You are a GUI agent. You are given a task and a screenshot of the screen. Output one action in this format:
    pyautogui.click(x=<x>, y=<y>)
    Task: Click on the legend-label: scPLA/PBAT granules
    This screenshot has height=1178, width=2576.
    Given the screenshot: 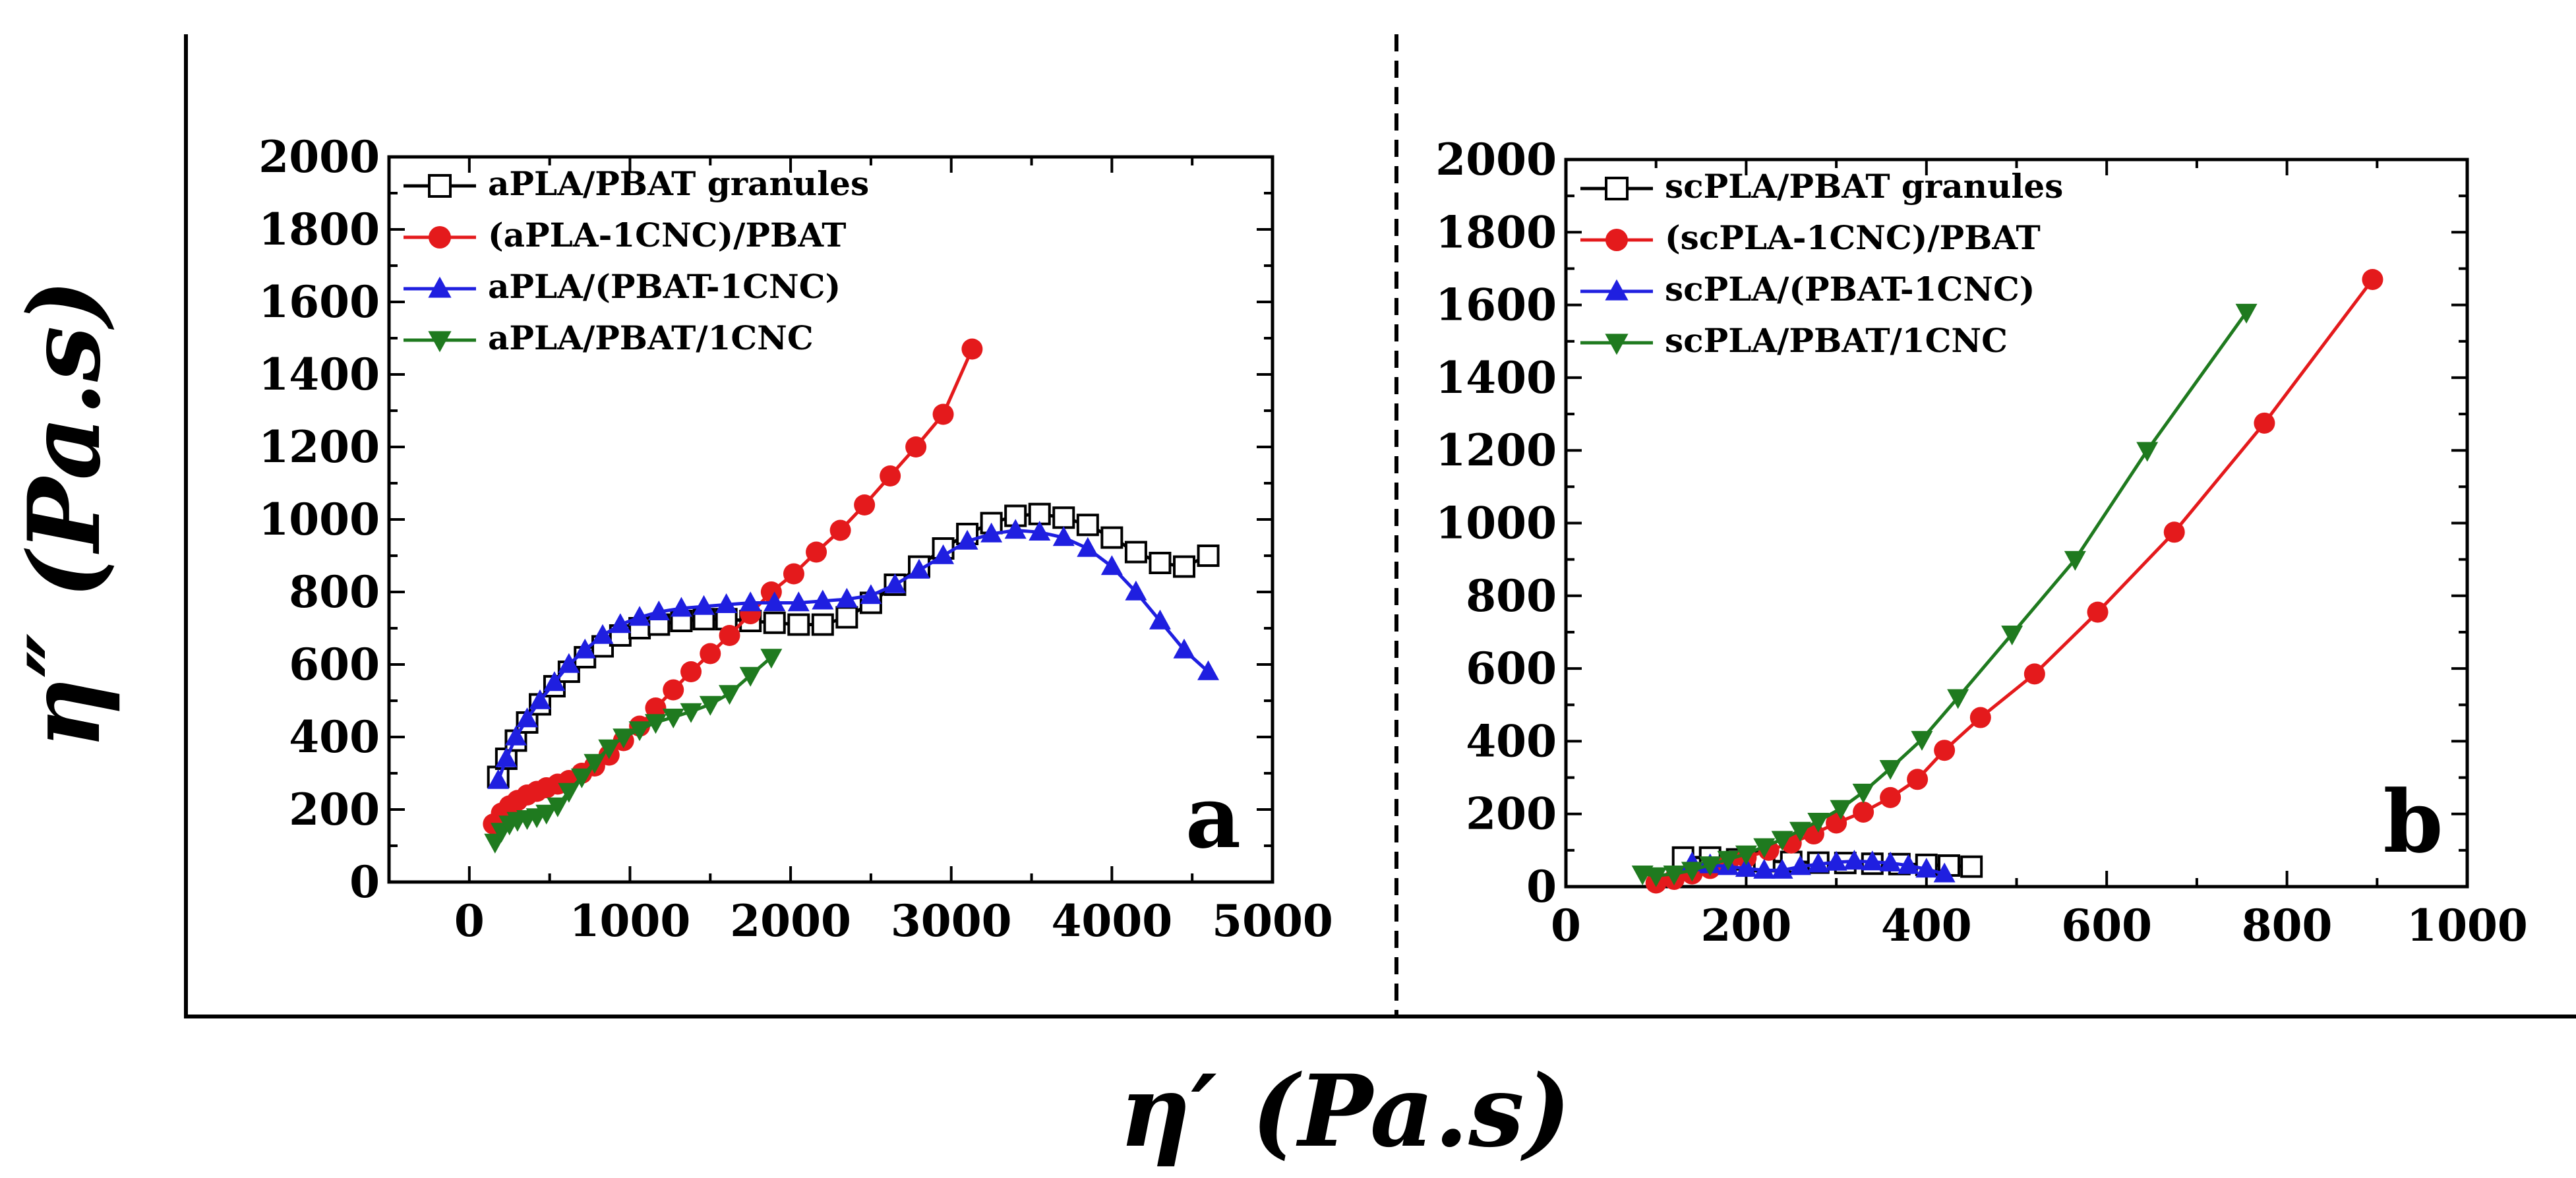 What is the action you would take?
    pyautogui.click(x=1864, y=186)
    